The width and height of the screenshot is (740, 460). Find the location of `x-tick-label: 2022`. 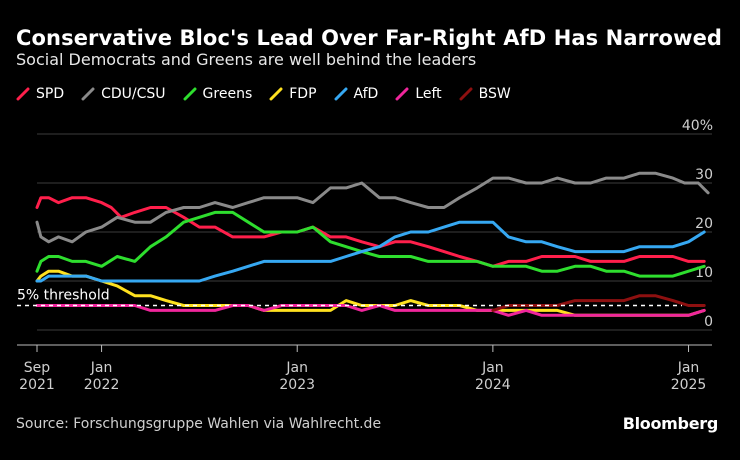

x-tick-label: 2022 is located at coordinates (102, 385).